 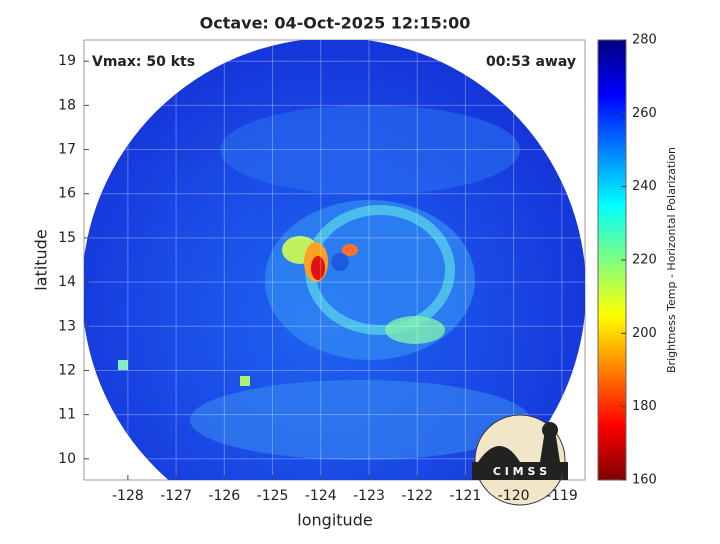 I want to click on x-tick-label: -128, so click(x=128, y=496).